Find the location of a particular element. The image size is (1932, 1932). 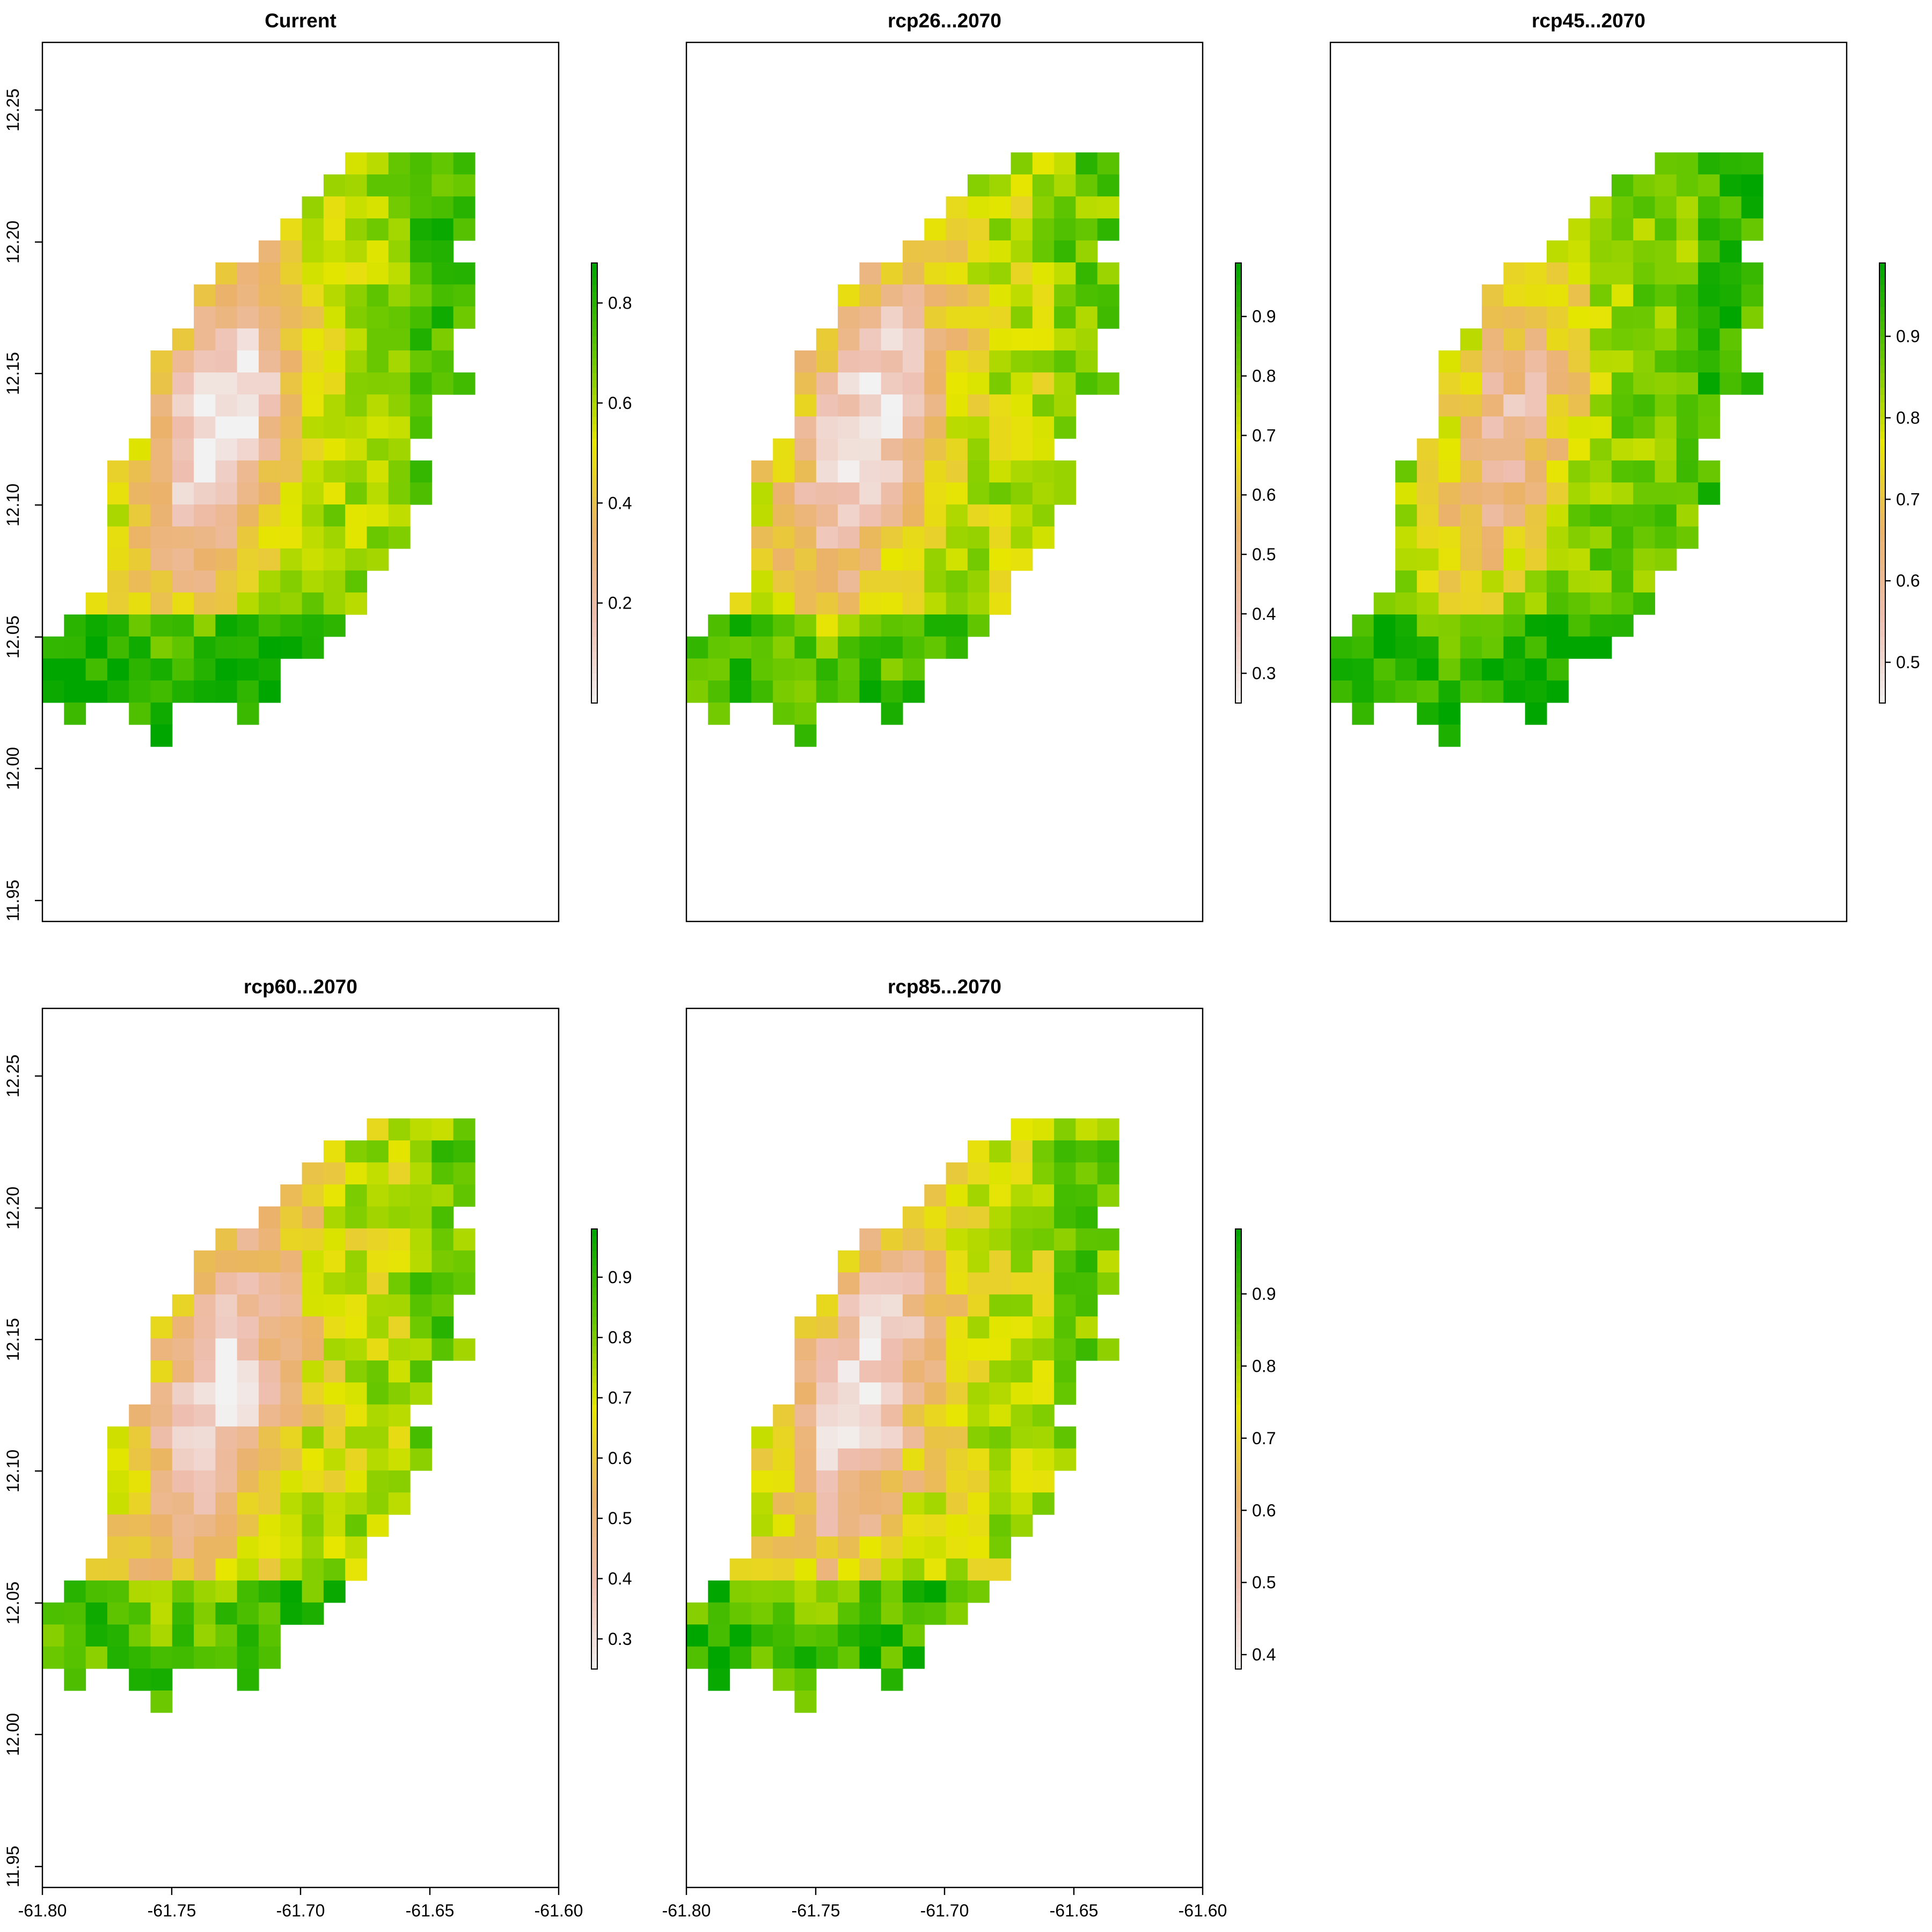

legend-tick-label: 0.4 is located at coordinates (620, 1579).